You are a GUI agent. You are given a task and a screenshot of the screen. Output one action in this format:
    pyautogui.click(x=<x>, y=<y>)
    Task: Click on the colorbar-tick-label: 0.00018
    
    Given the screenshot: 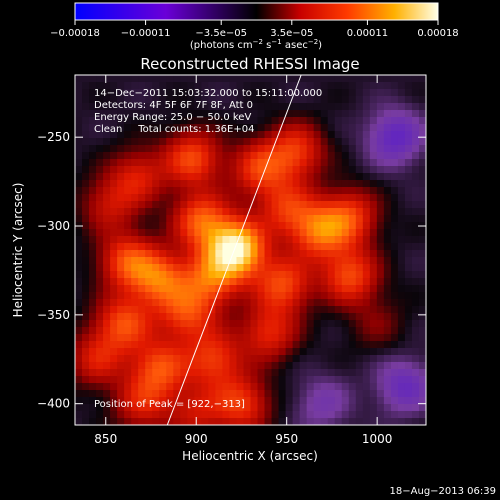 What is the action you would take?
    pyautogui.click(x=437, y=33)
    